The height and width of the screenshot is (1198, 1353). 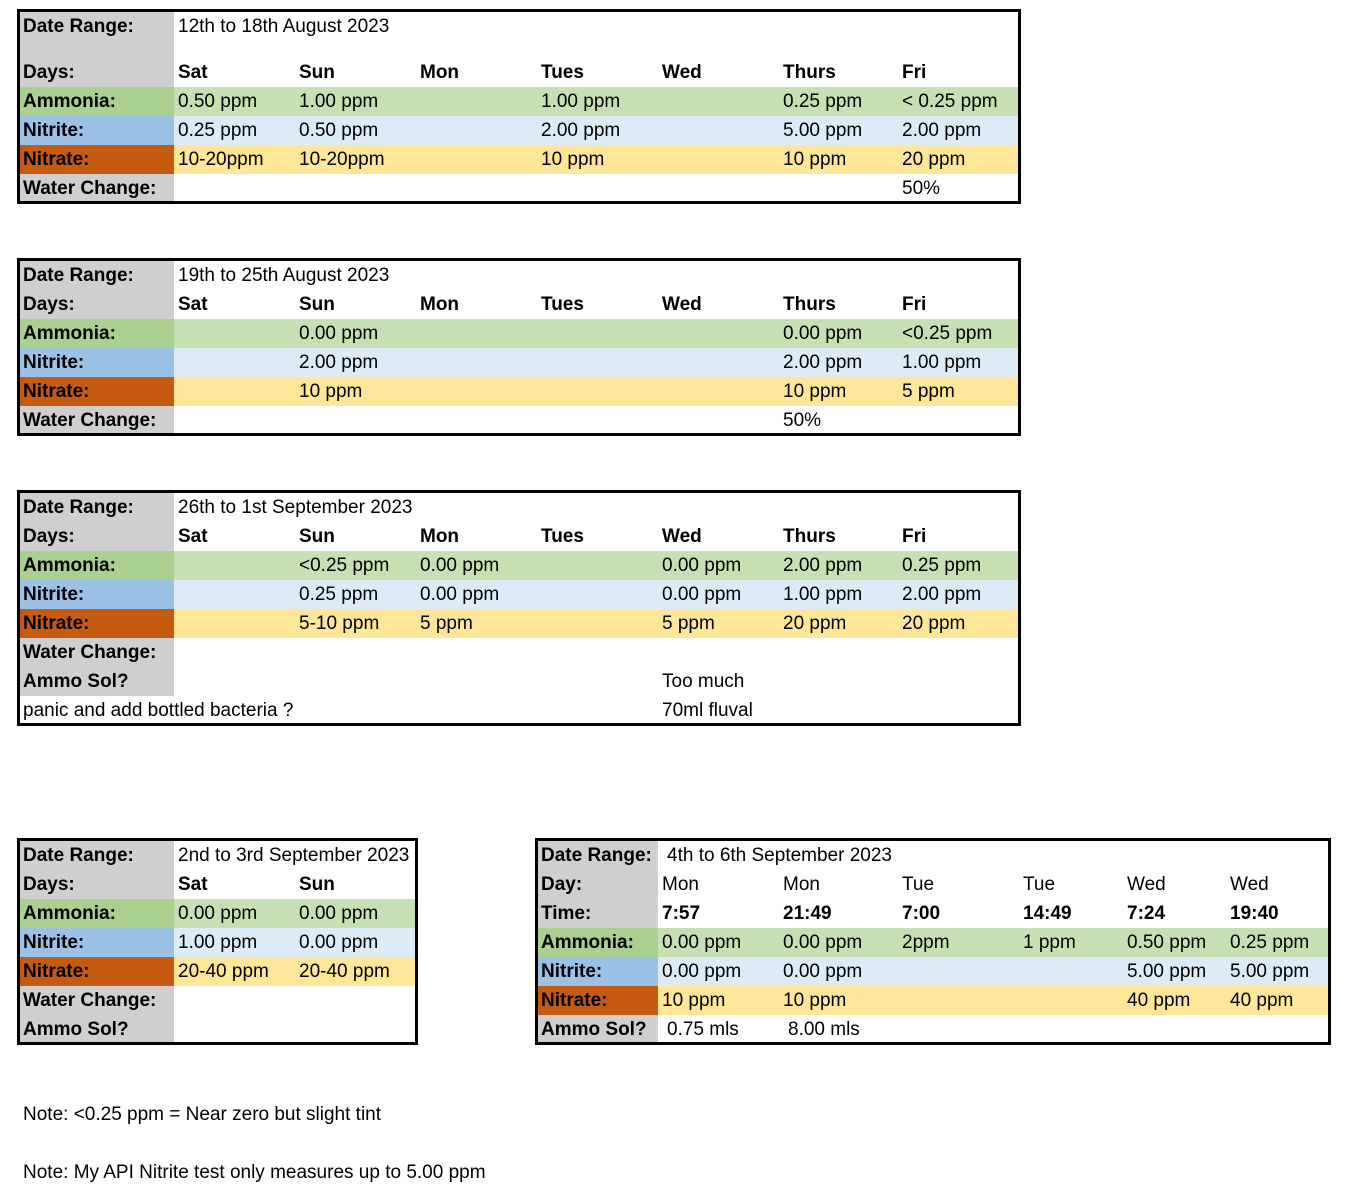 I want to click on panic-value: 70ml fluval, so click(x=707, y=710).